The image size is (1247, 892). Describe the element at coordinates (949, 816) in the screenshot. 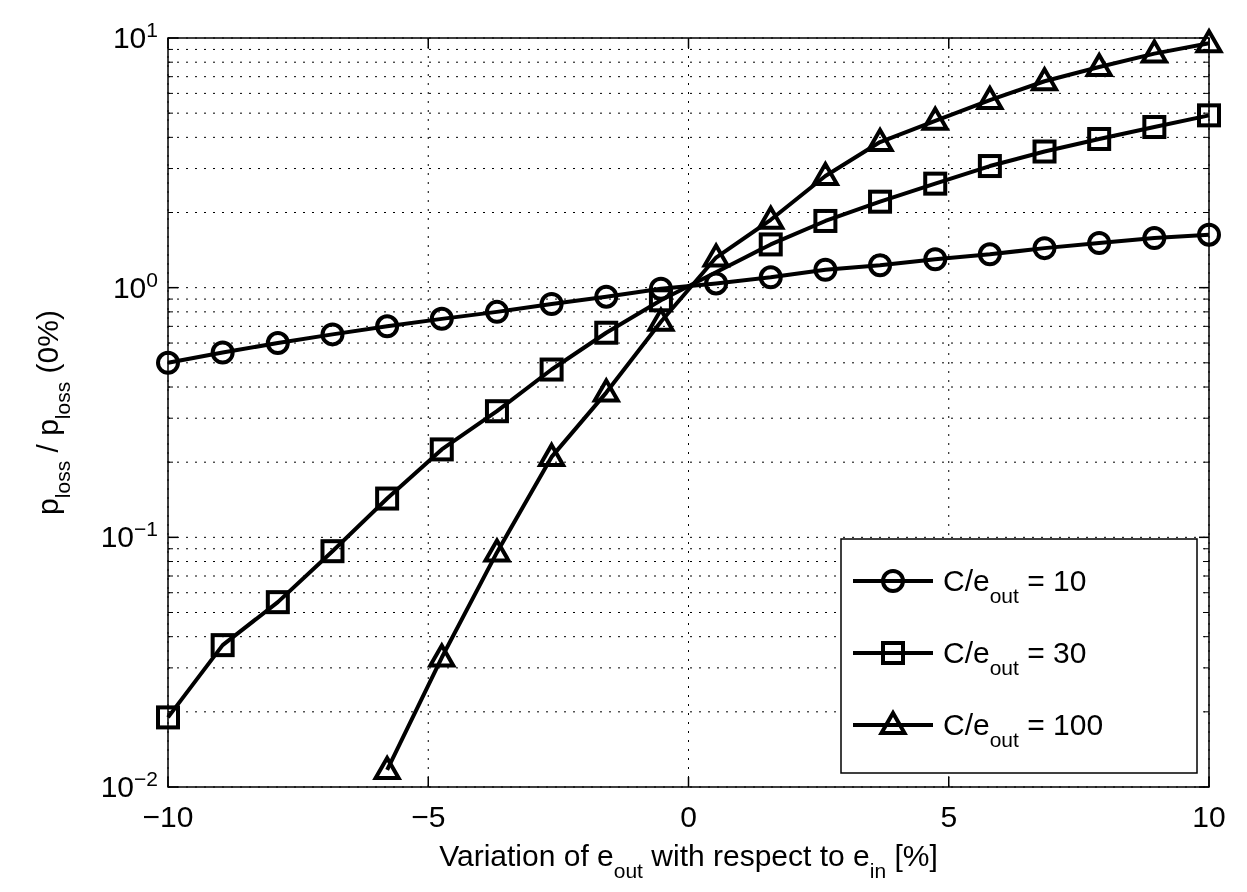

I see `x-tick-label: 5` at that location.